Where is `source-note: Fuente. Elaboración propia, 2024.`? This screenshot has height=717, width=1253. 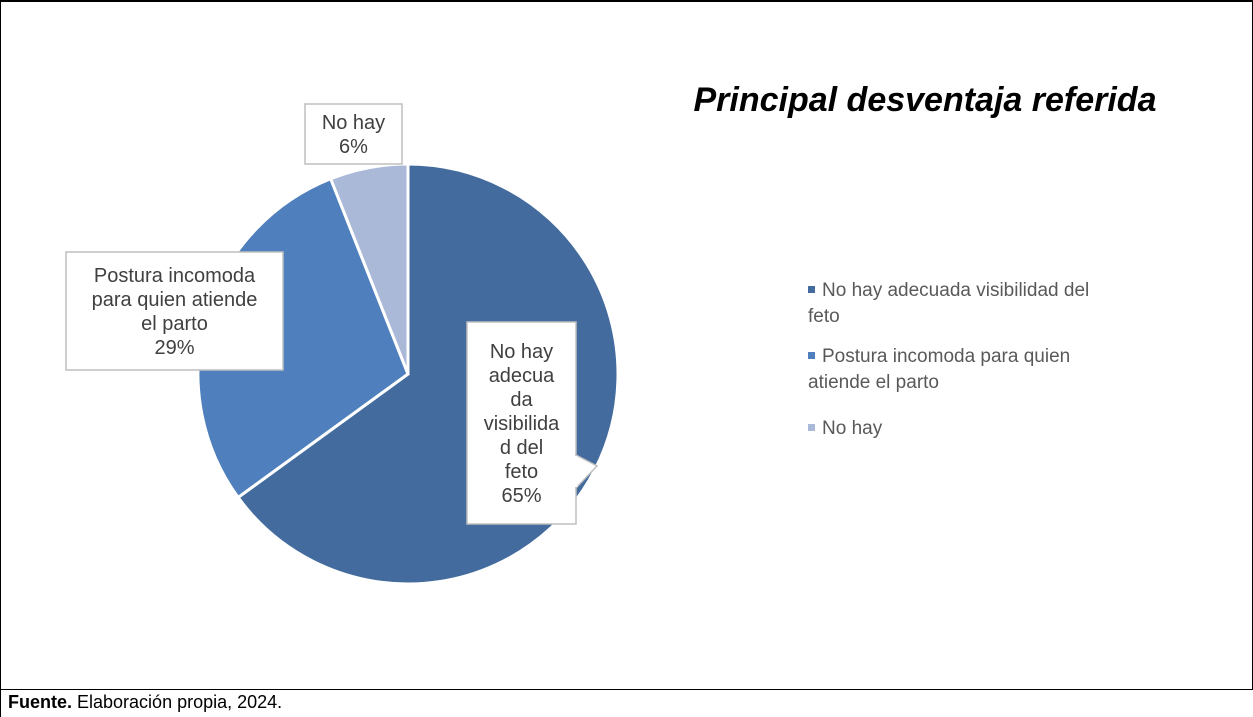 source-note: Fuente. Elaboración propia, 2024. is located at coordinates (145, 702).